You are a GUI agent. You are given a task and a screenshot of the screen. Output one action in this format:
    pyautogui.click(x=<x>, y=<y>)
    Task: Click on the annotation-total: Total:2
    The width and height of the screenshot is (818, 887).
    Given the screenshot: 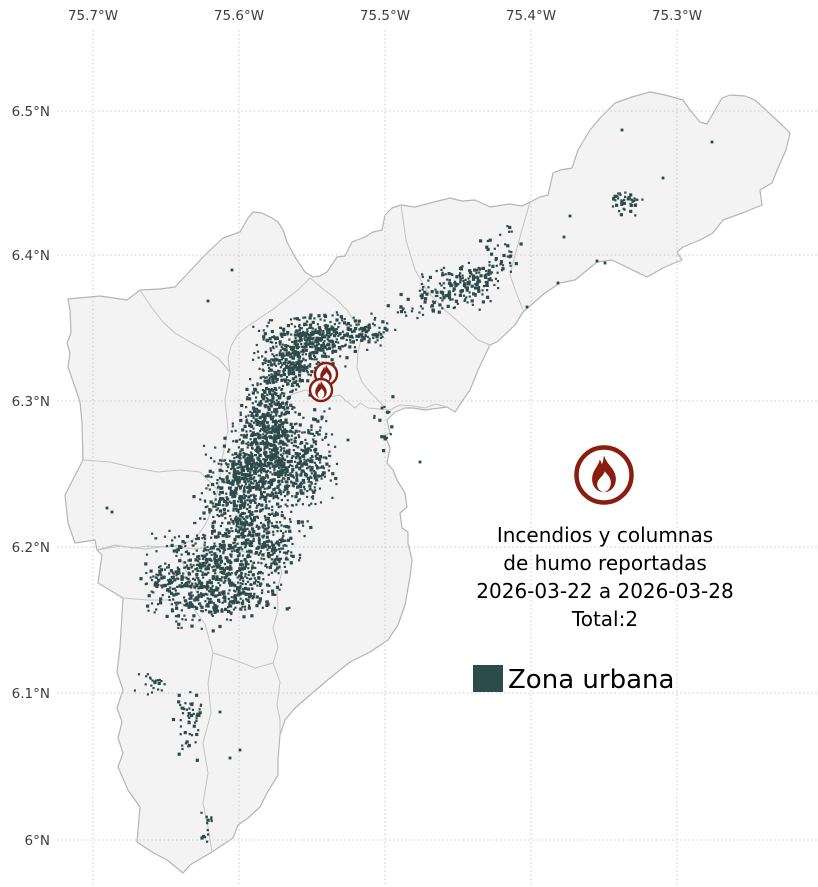 What is the action you would take?
    pyautogui.click(x=604, y=619)
    